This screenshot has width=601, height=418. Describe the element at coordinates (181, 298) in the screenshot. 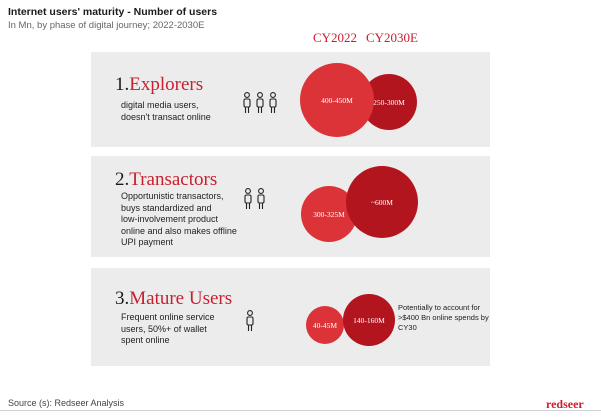

I see `segment-name: Mature Users` at that location.